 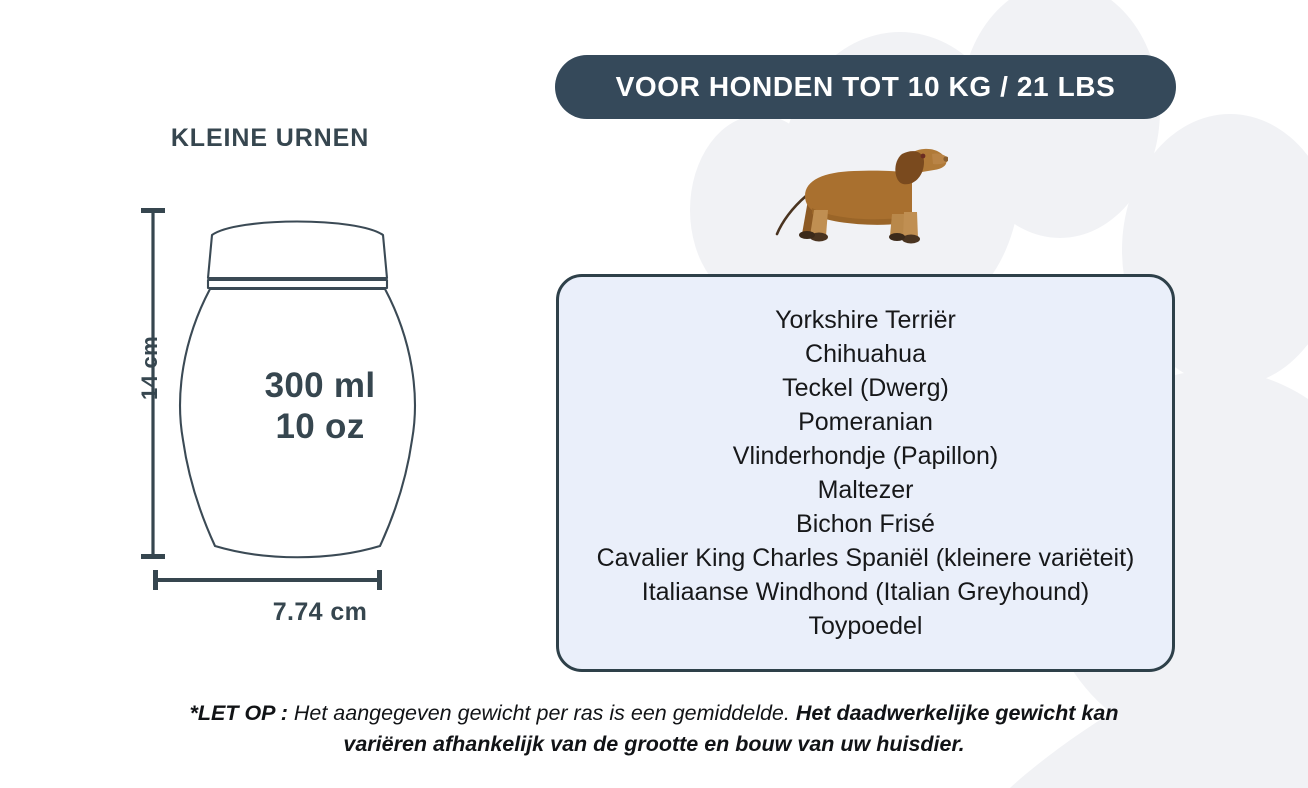 I want to click on dog-eye, so click(x=923, y=156).